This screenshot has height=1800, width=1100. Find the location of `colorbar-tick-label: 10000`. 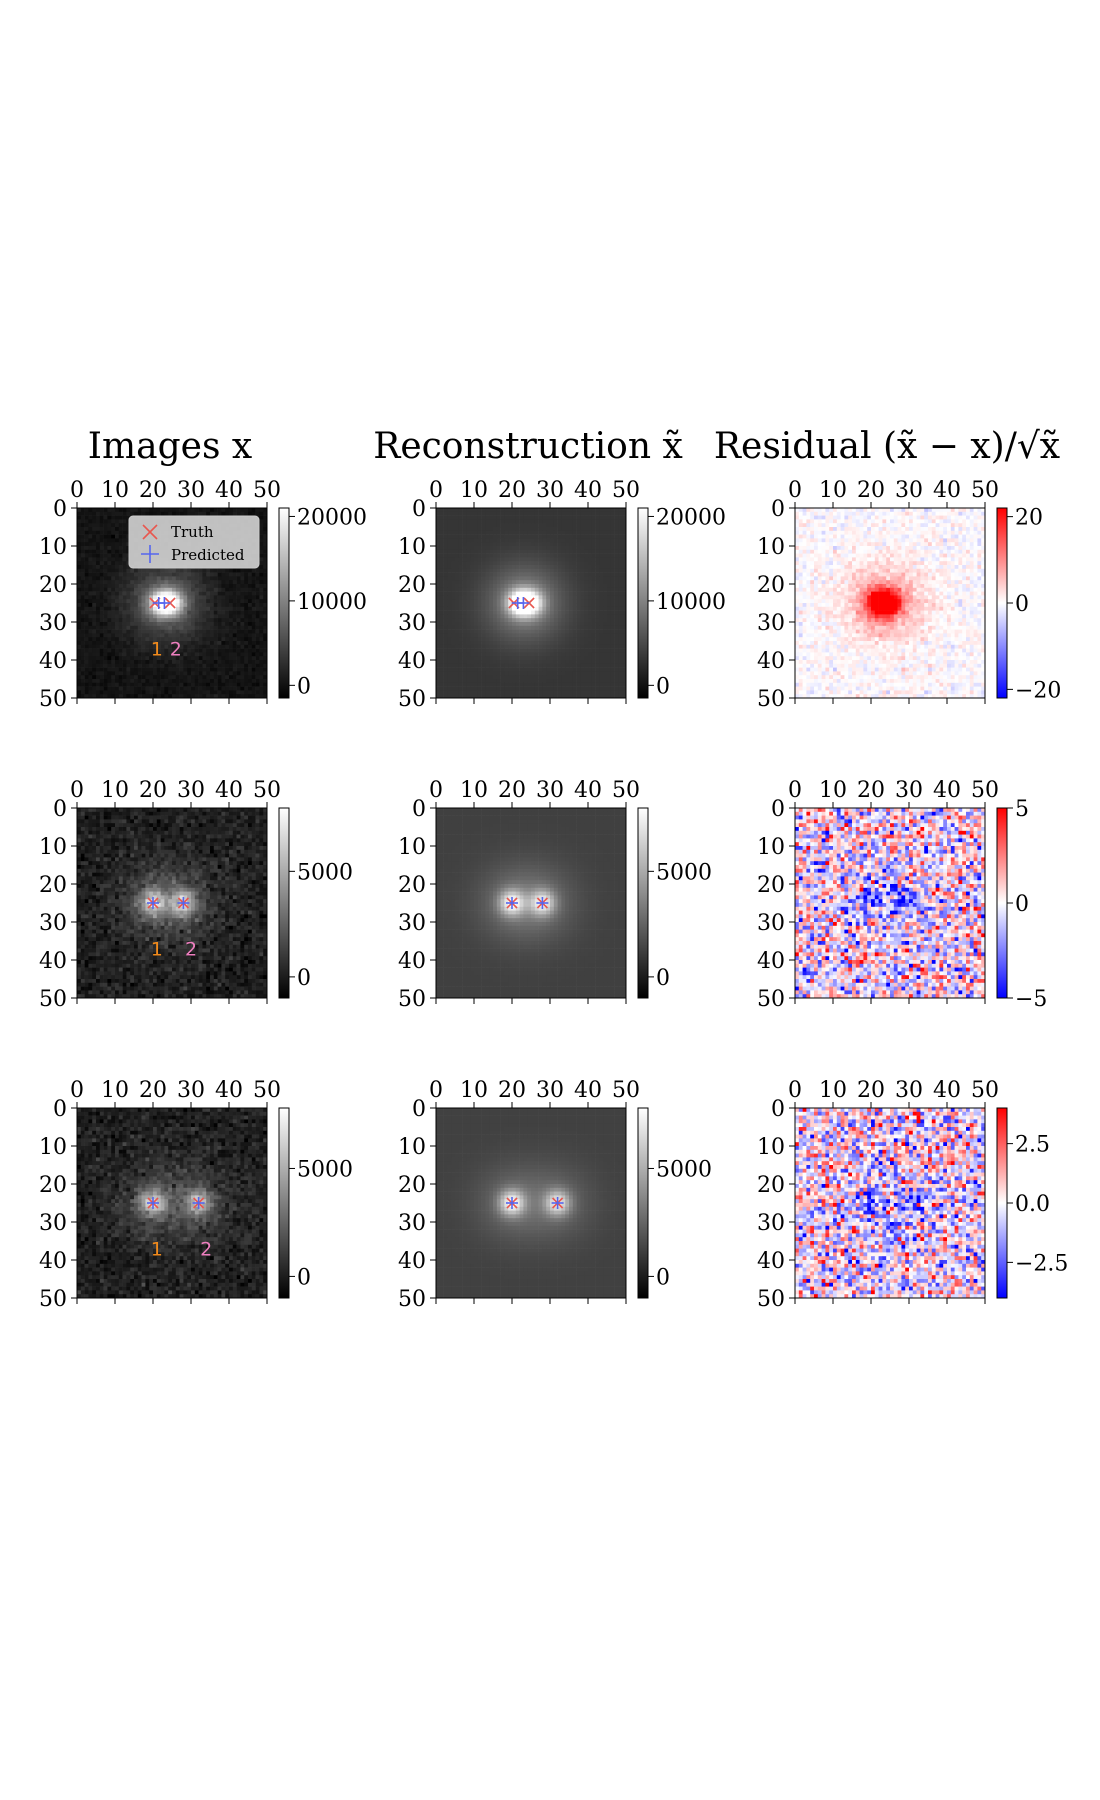

colorbar-tick-label: 10000 is located at coordinates (691, 602).